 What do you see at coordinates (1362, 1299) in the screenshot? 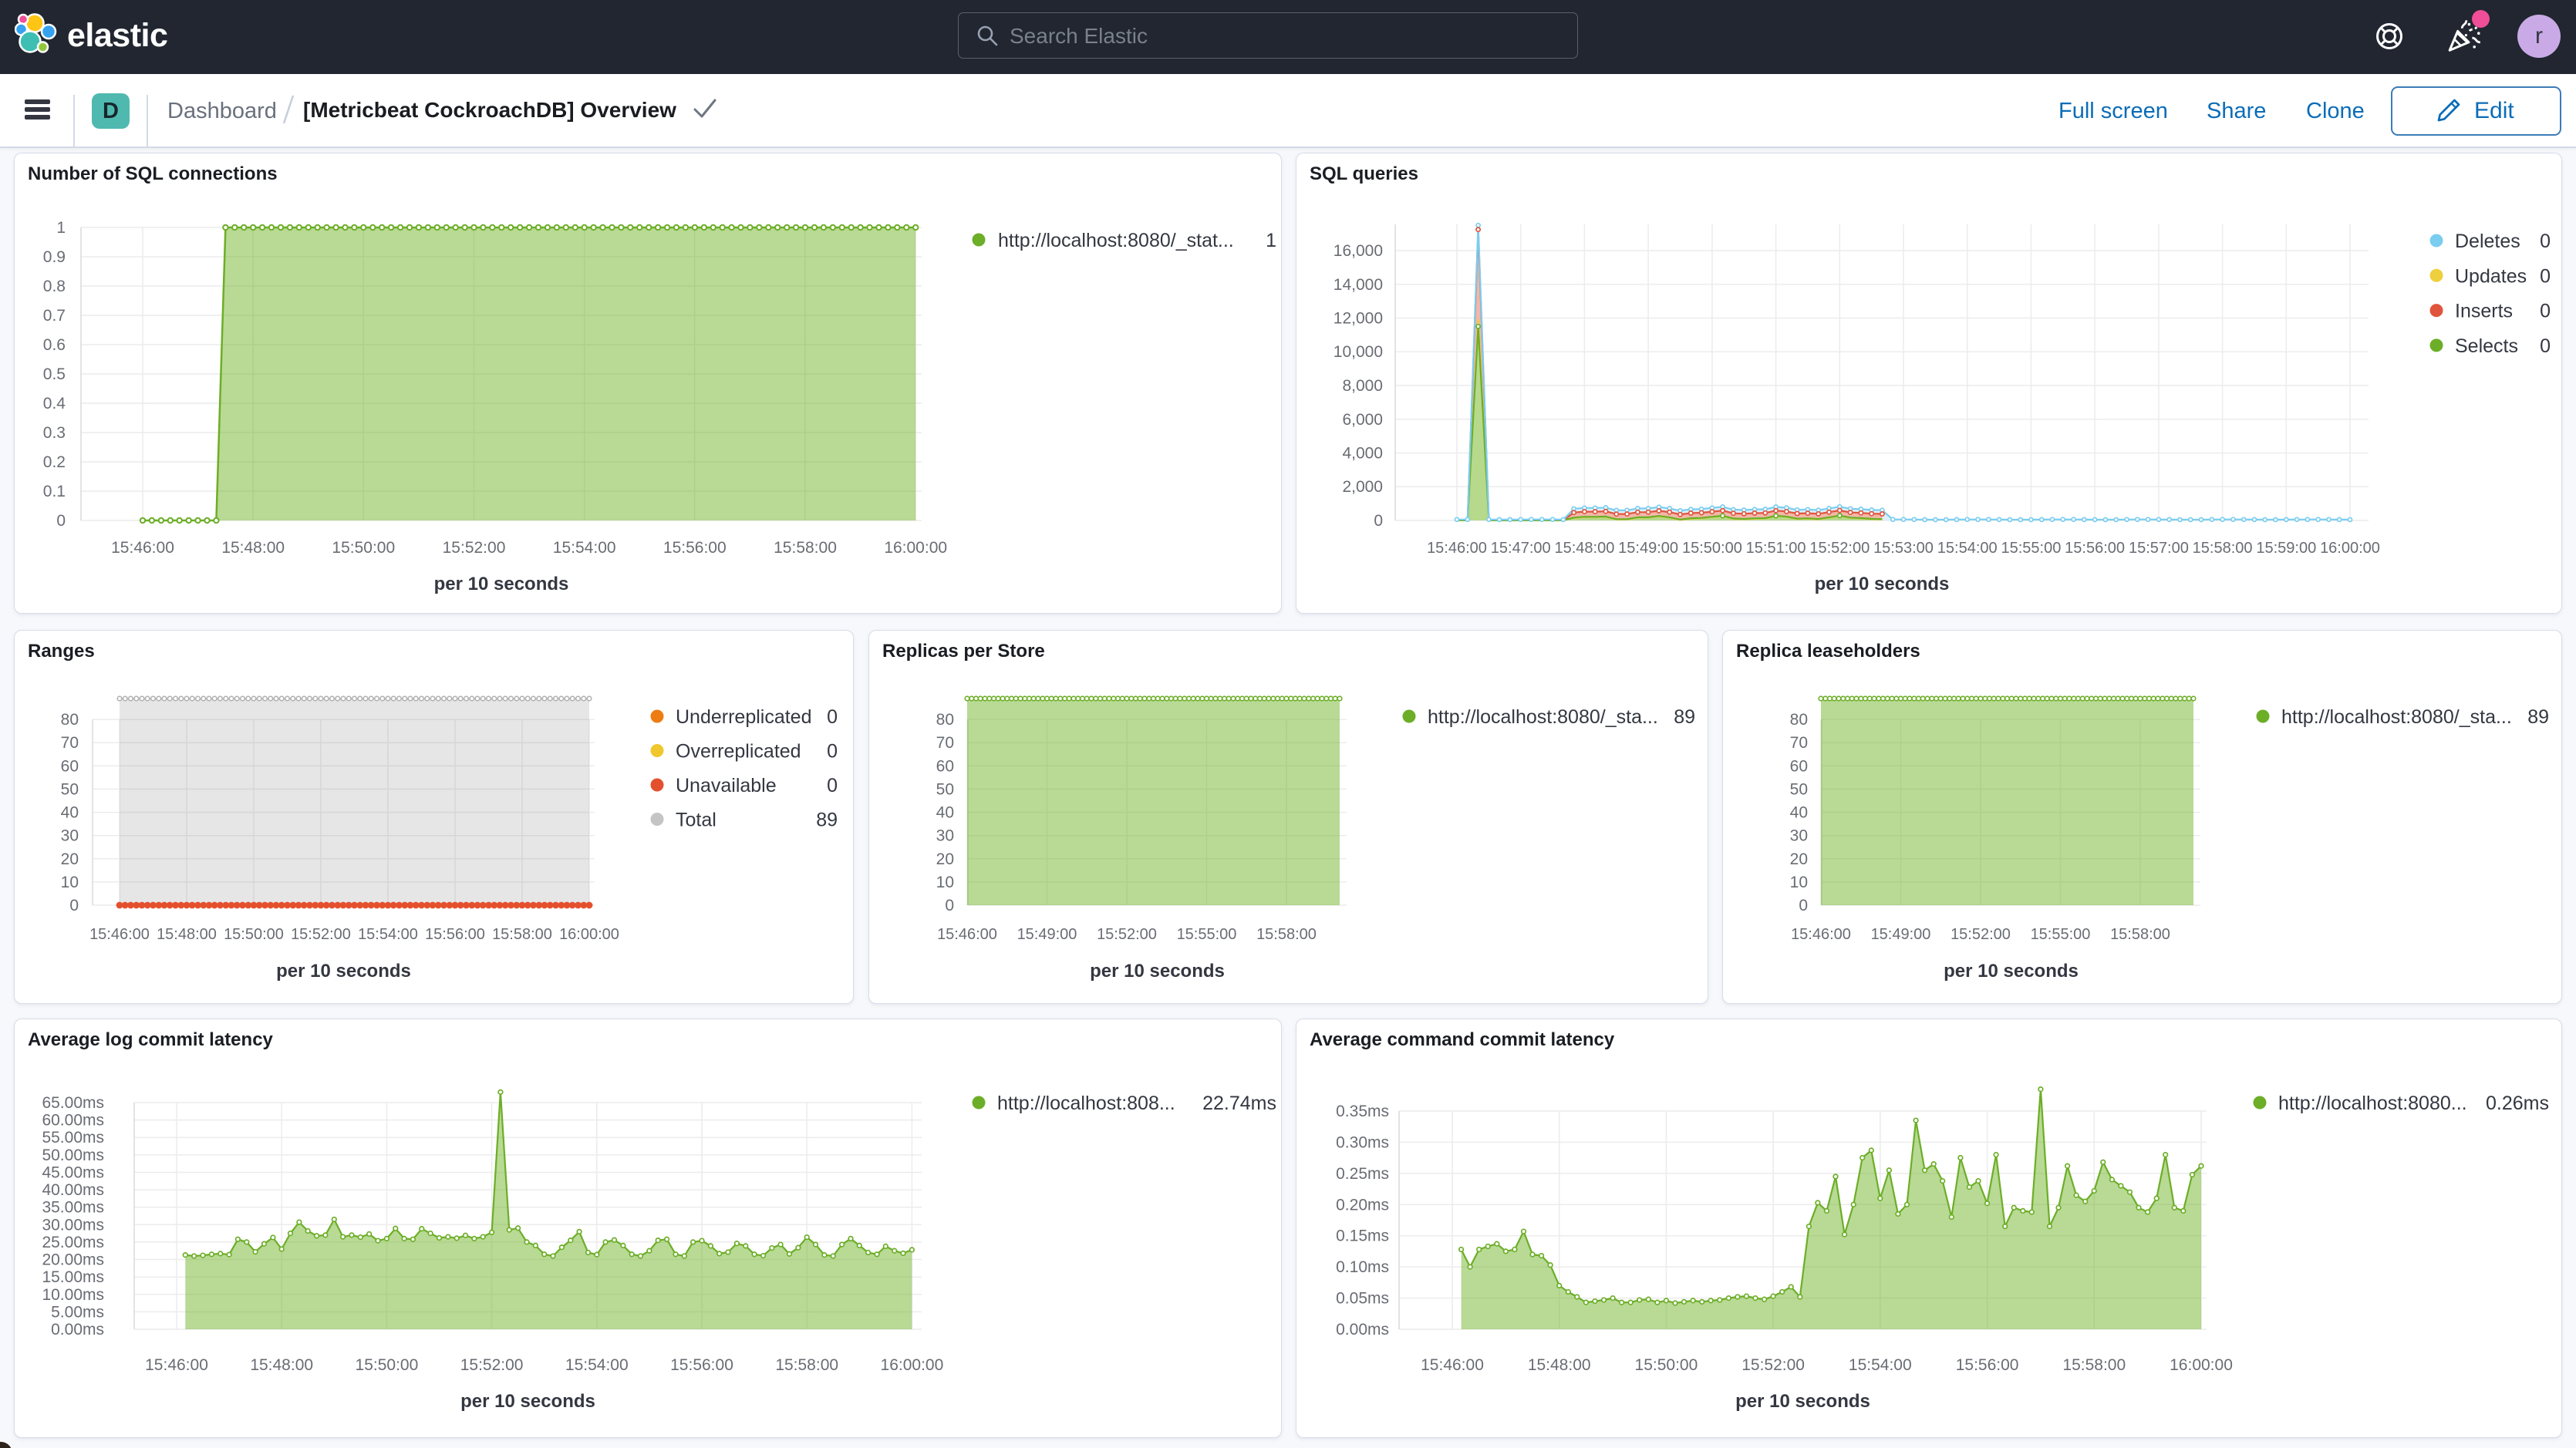
I see `svg-text: 0.05ms` at bounding box center [1362, 1299].